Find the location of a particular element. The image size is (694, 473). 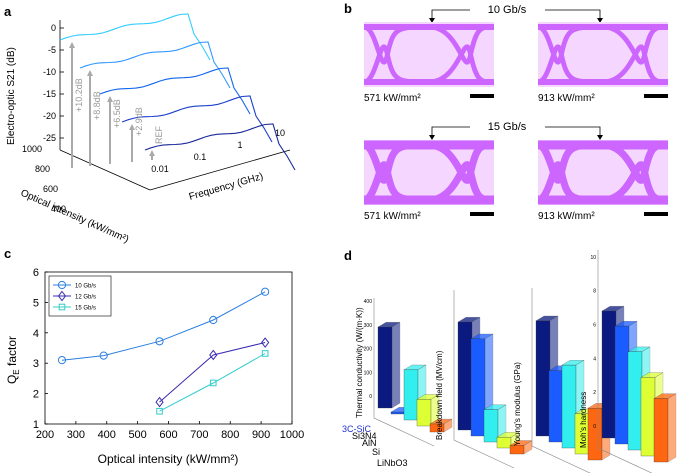

property-group: Breakdown field (MV/cm) is located at coordinates (484, 379).